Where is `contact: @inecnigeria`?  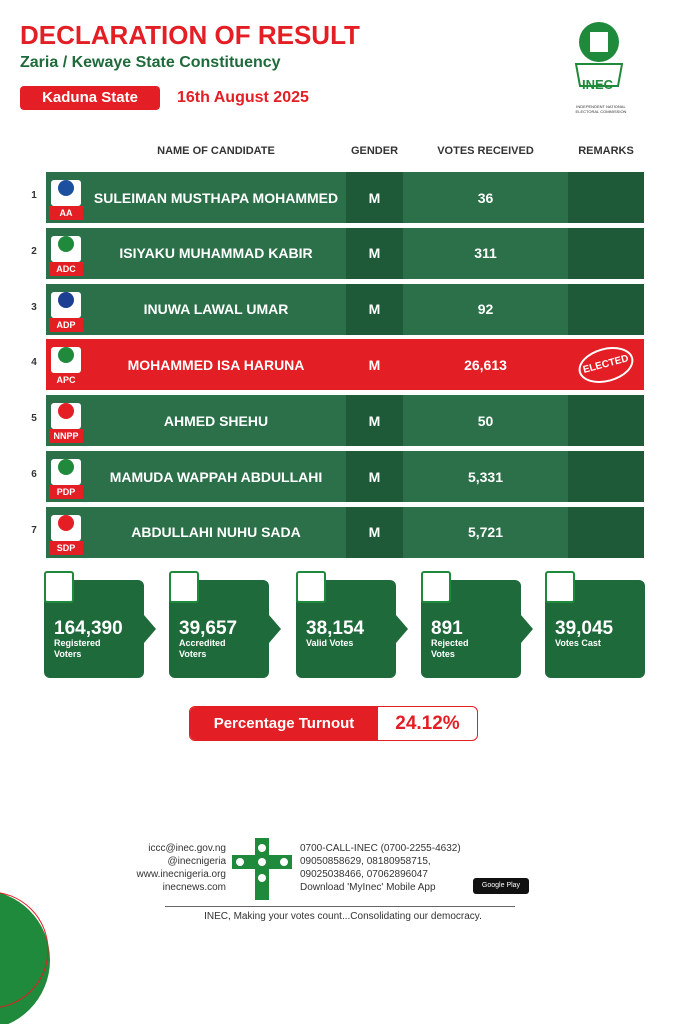 contact: @inecnigeria is located at coordinates (196, 861).